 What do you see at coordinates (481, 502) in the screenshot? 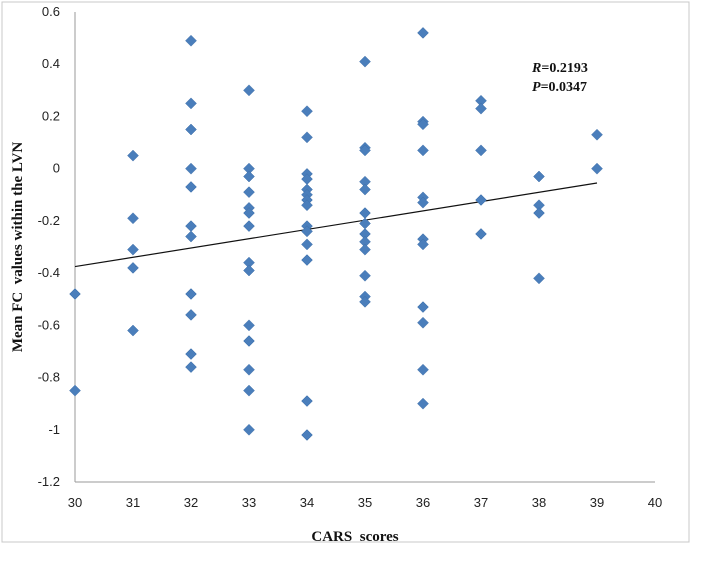
I see `x-tick-label: 37` at bounding box center [481, 502].